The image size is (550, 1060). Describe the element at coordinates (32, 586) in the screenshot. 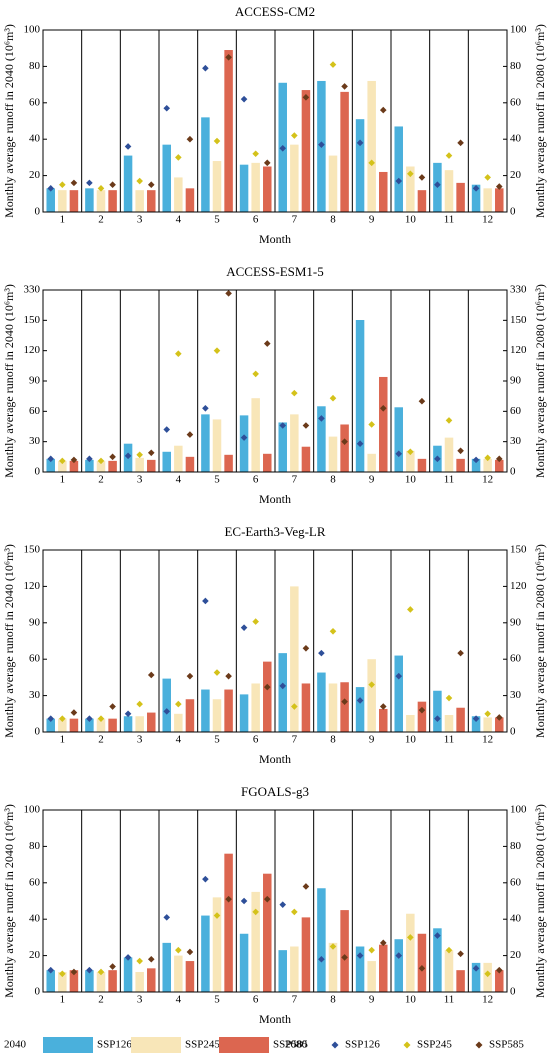

I see `y-tick-label: 120` at that location.